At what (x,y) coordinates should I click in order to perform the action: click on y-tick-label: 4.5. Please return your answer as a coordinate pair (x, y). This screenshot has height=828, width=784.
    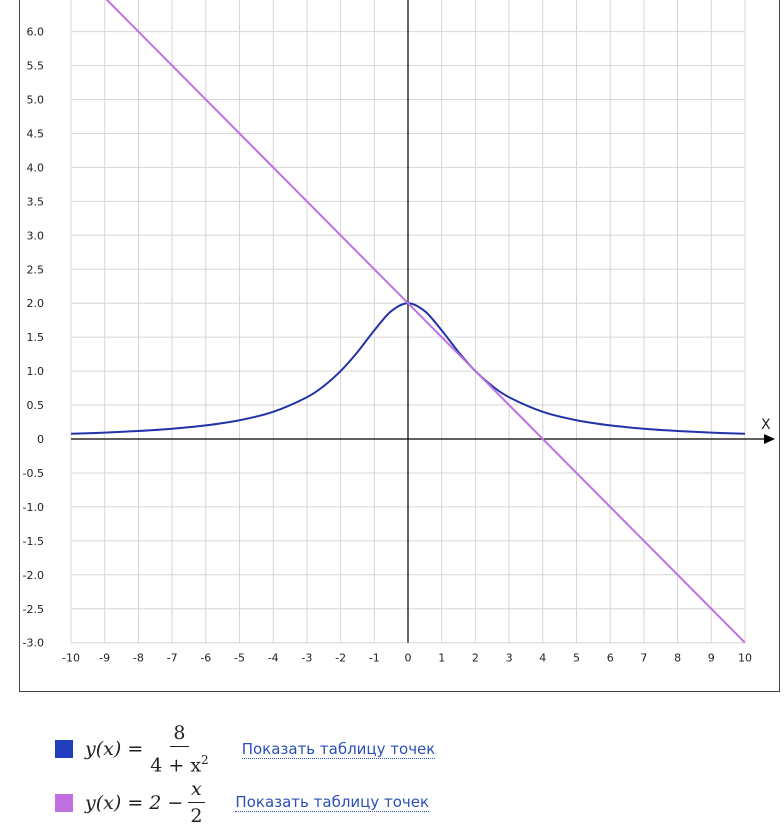
    Looking at the image, I should click on (36, 133).